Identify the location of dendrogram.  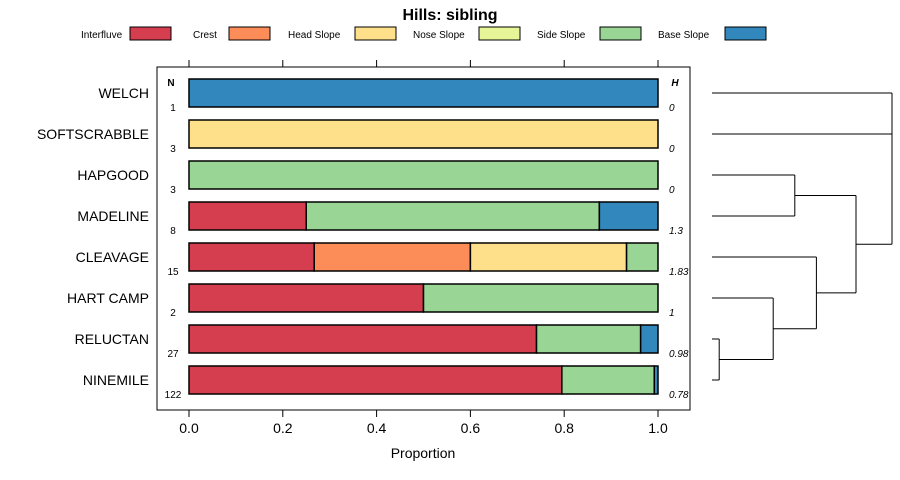
(802, 236).